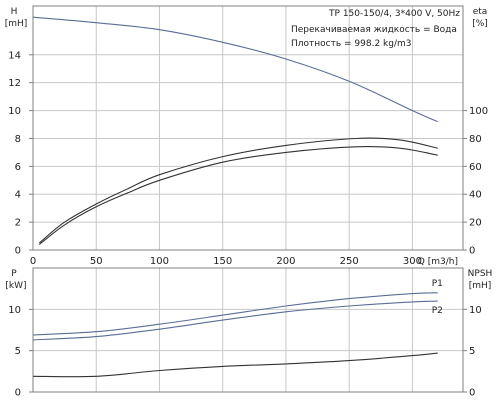  Describe the element at coordinates (472, 351) in the screenshot. I see `y2-tick-label: 5` at that location.